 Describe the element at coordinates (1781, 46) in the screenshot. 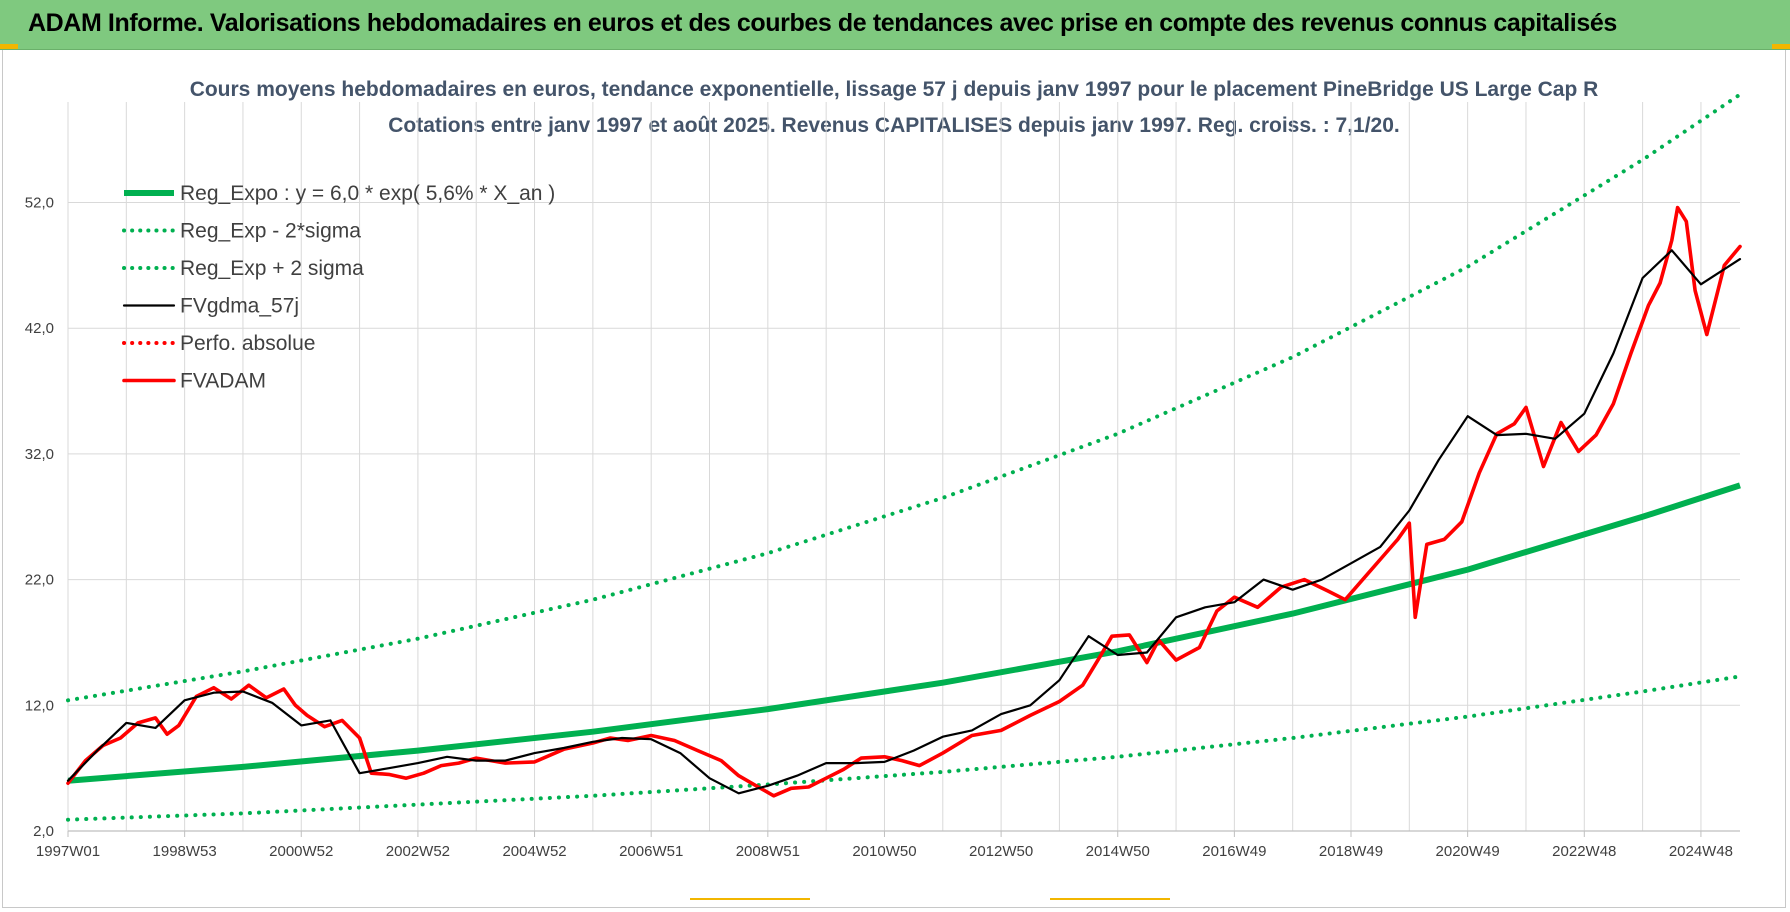

I see `corner-mark-top-right` at that location.